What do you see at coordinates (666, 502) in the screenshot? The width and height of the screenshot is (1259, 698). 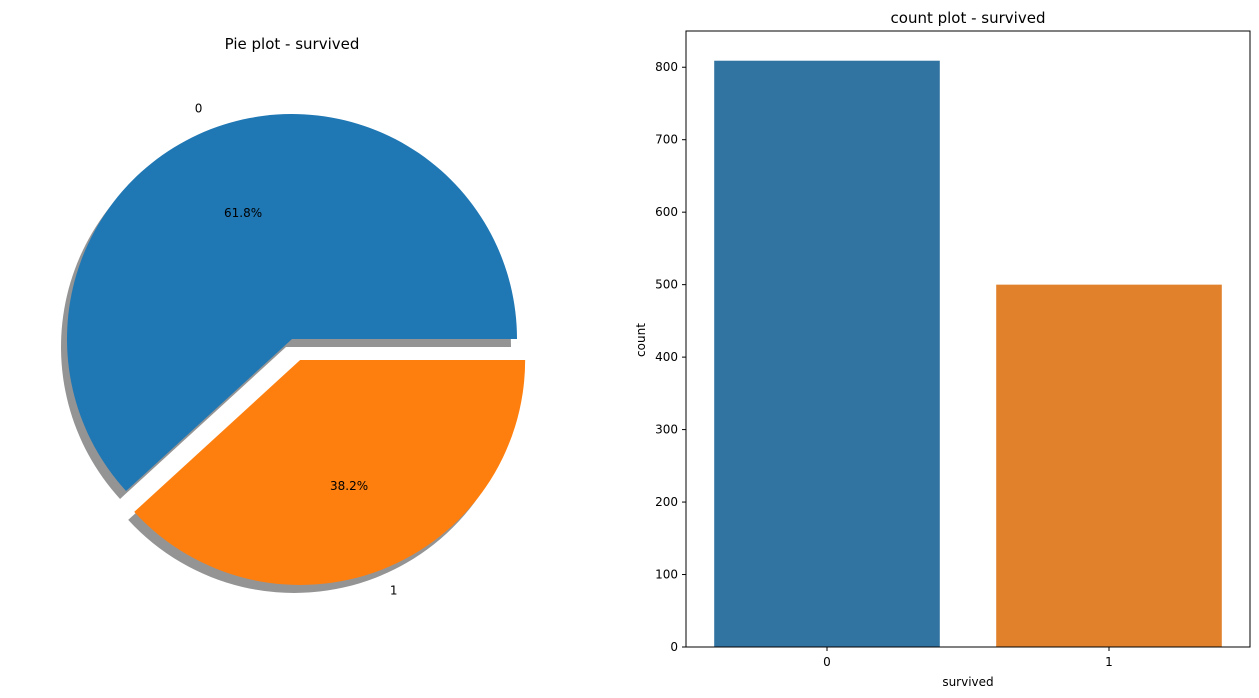 I see `y-tick-label: 200` at bounding box center [666, 502].